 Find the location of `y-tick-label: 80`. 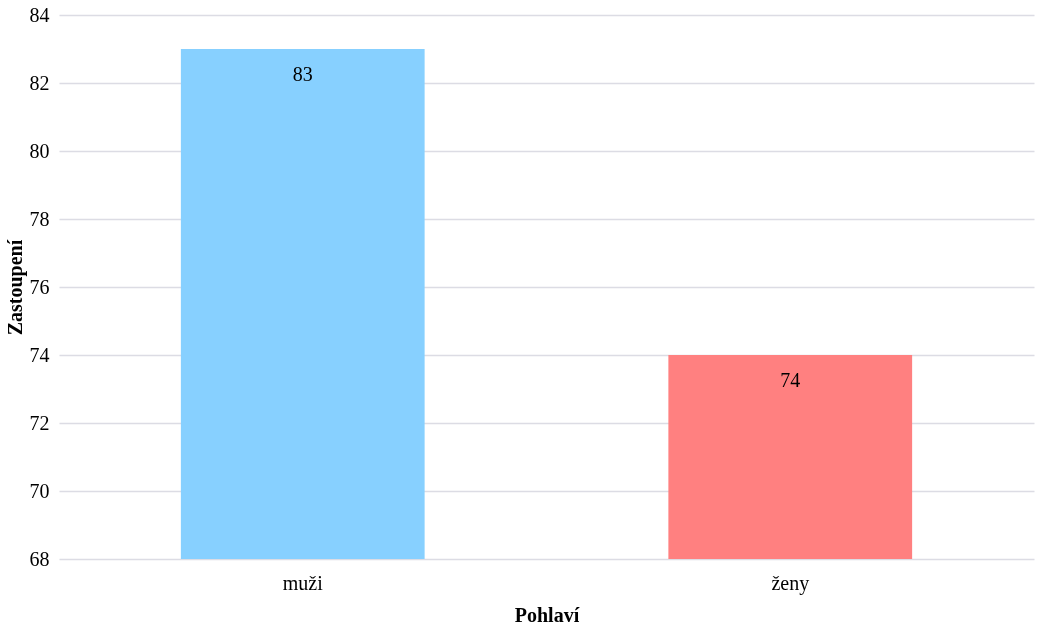

y-tick-label: 80 is located at coordinates (39, 150).